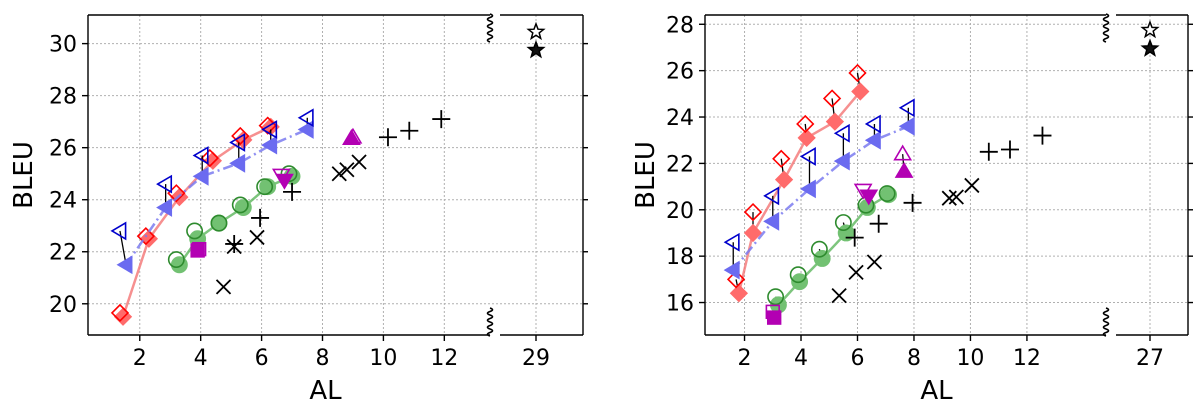 This screenshot has width=1199, height=409. Describe the element at coordinates (140, 358) in the screenshot. I see `x-tick-label: 2` at that location.